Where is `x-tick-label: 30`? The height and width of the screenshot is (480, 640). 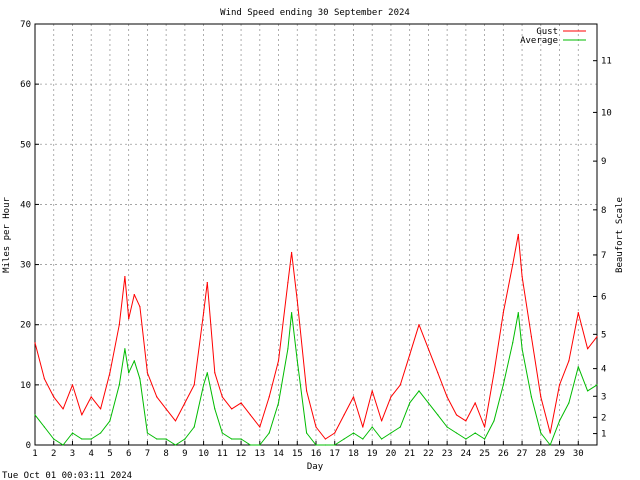 x-tick-label: 30 is located at coordinates (578, 454).